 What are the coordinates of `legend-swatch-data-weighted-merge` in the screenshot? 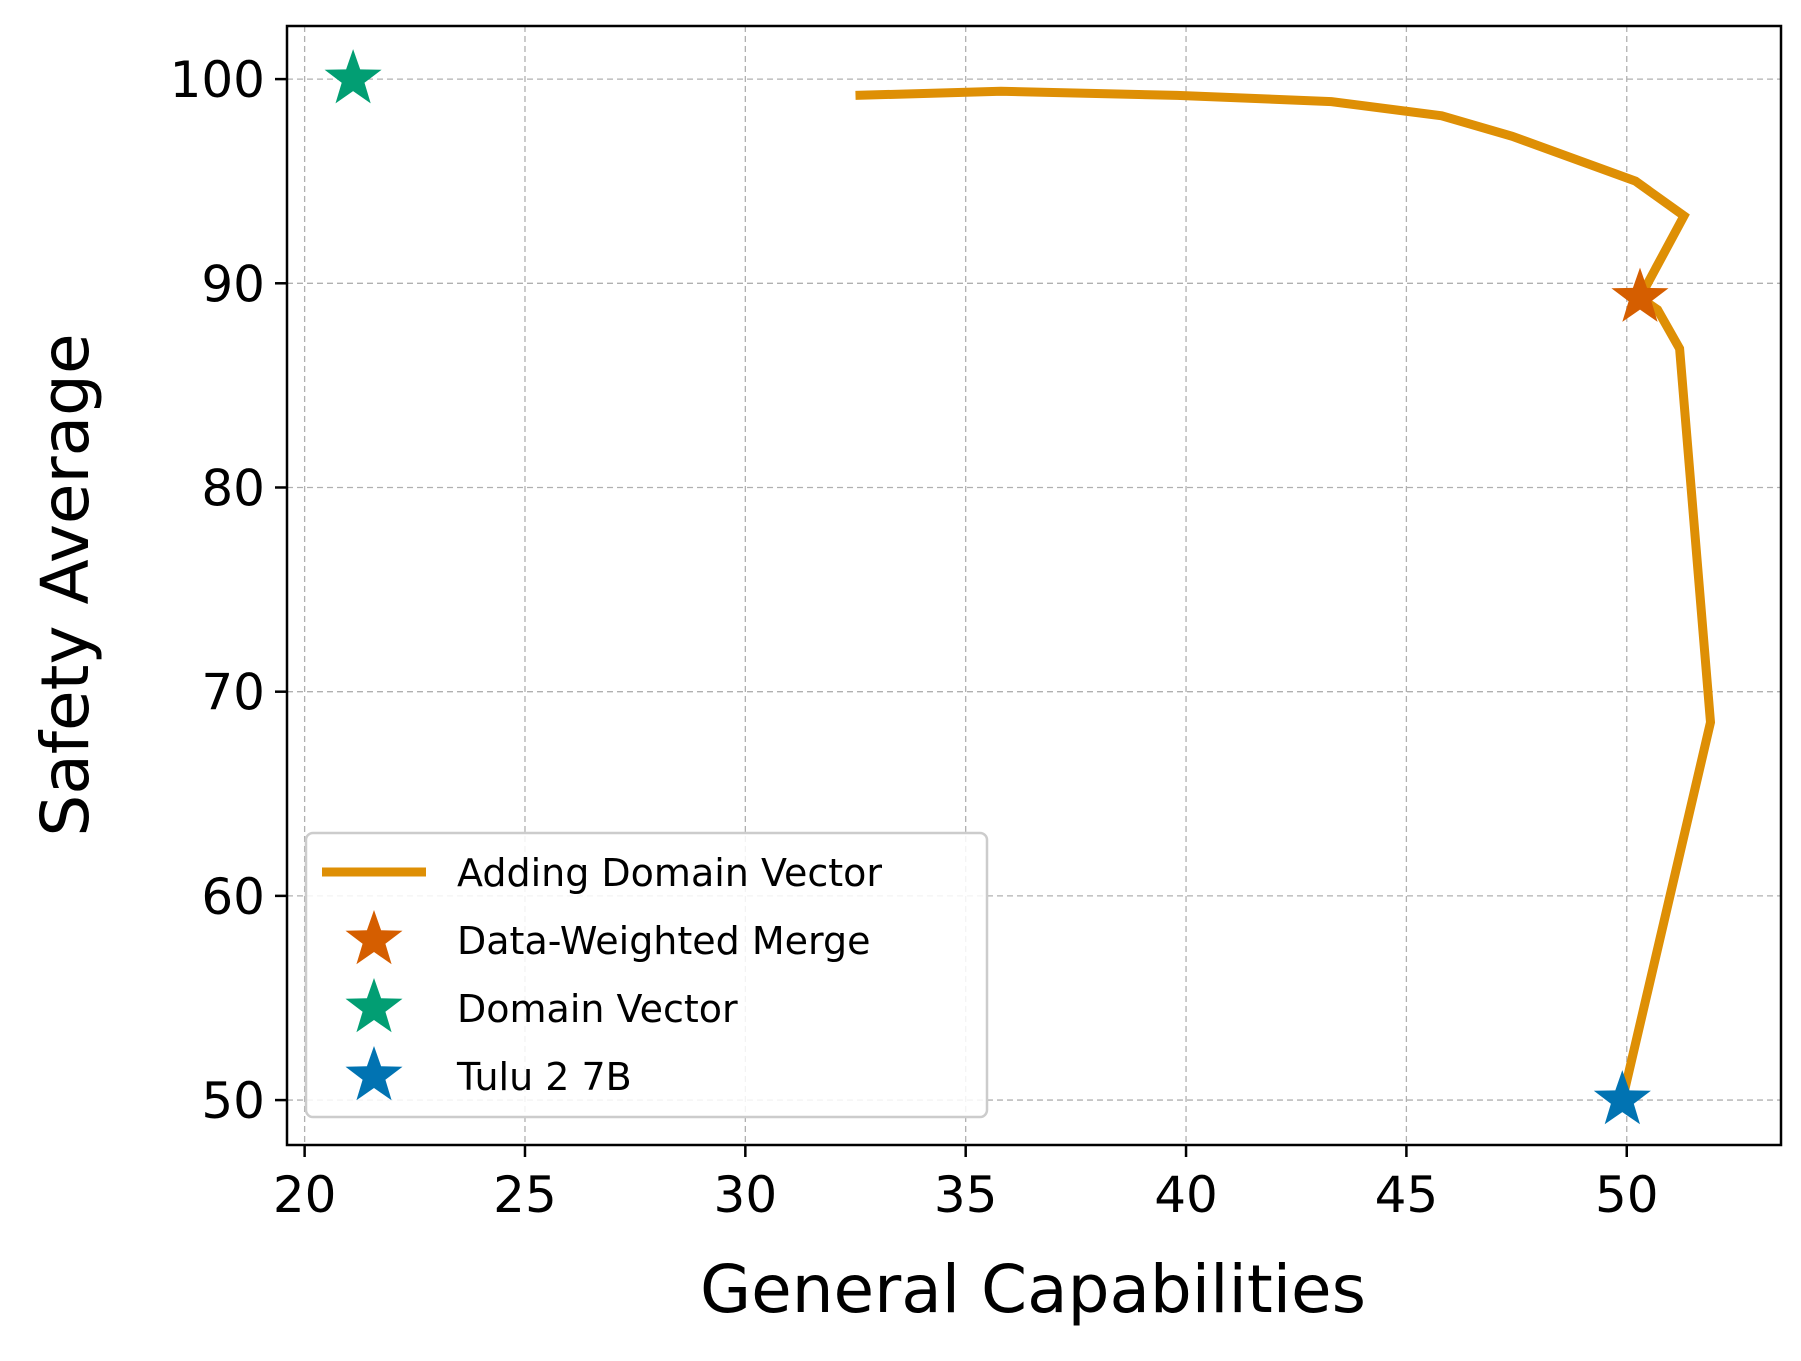 It's located at (374, 937).